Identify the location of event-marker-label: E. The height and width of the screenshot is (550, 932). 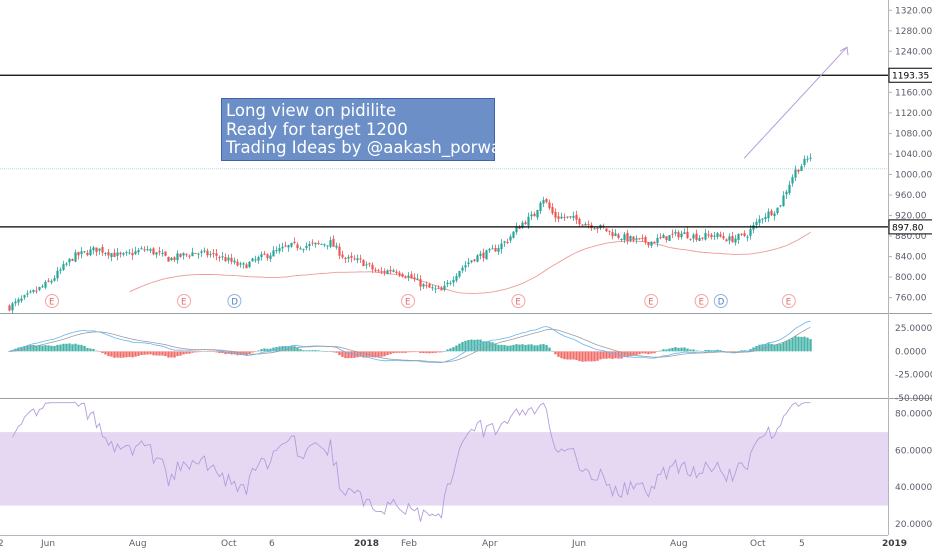
(407, 303).